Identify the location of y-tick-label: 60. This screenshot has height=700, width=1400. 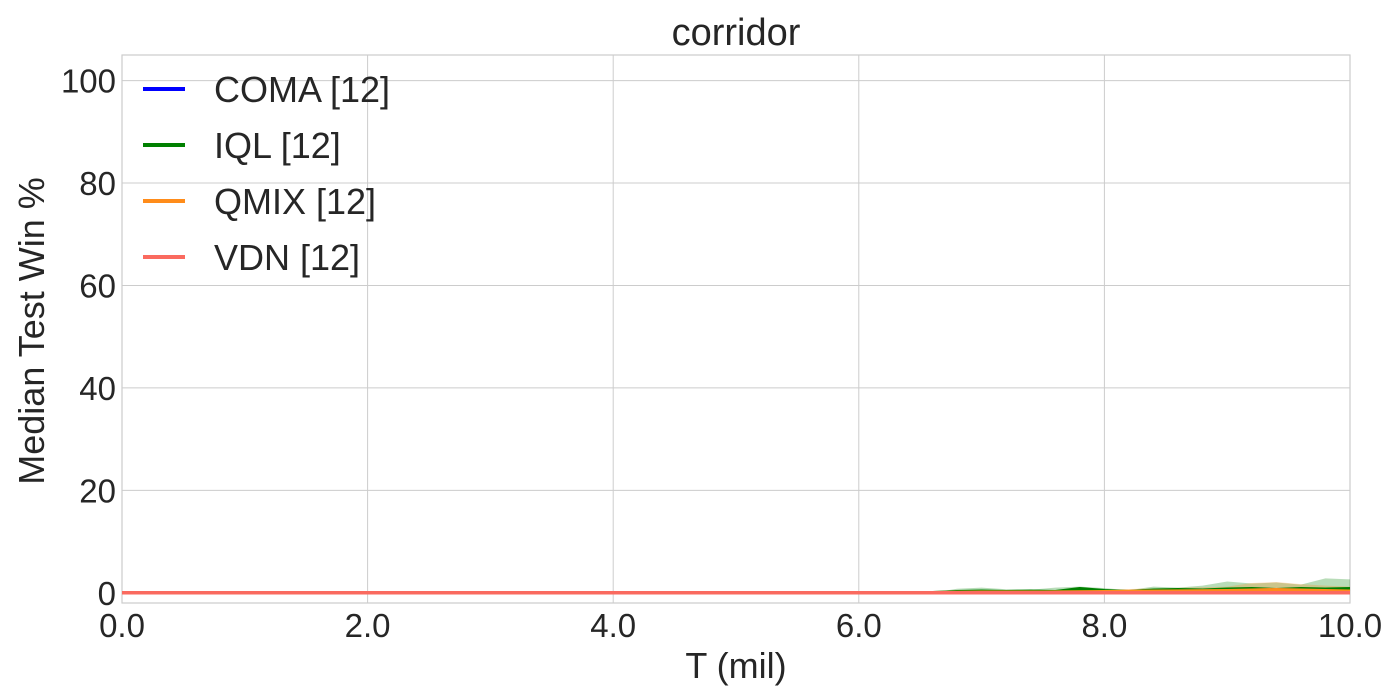
(97, 285).